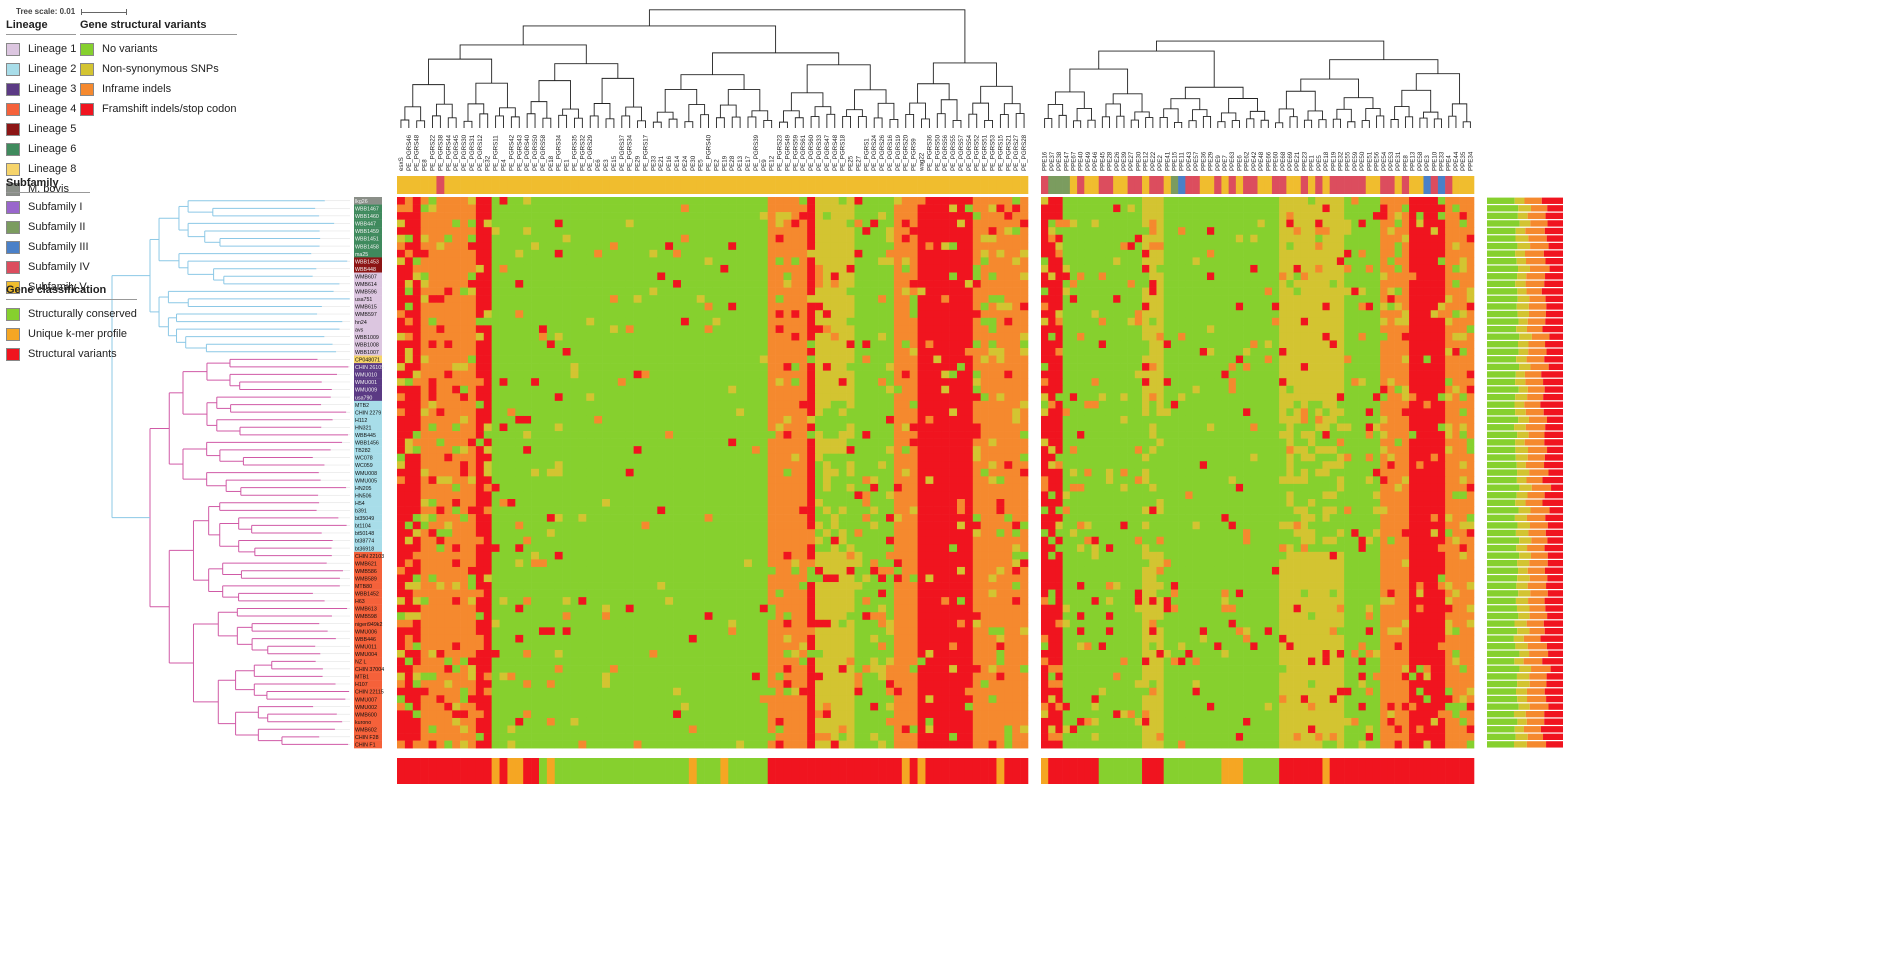  Describe the element at coordinates (364, 534) in the screenshot. I see `strain-label: bt50148` at that location.